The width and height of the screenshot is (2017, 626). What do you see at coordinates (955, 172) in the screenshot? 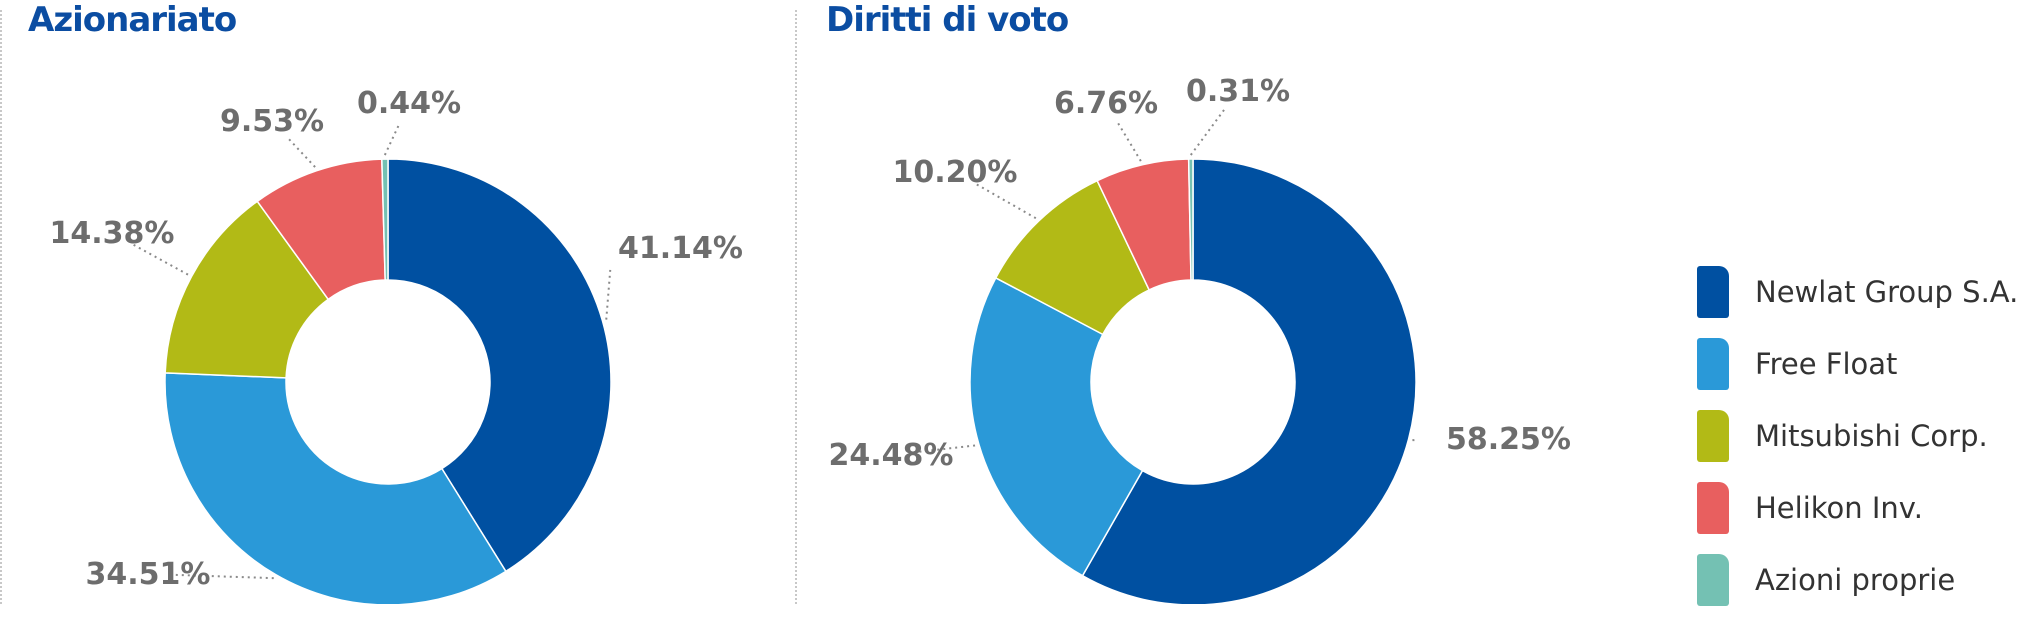
I see `data-label-1-2: 10.20%` at bounding box center [955, 172].